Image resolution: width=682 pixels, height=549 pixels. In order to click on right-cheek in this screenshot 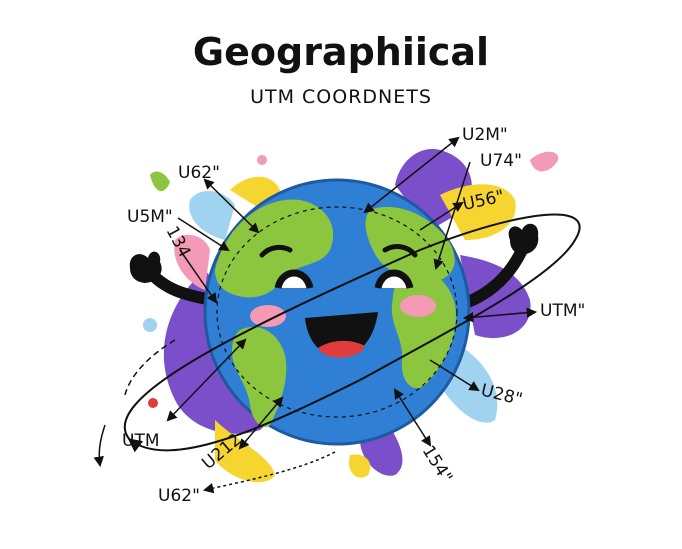, I will do `click(418, 306)`.